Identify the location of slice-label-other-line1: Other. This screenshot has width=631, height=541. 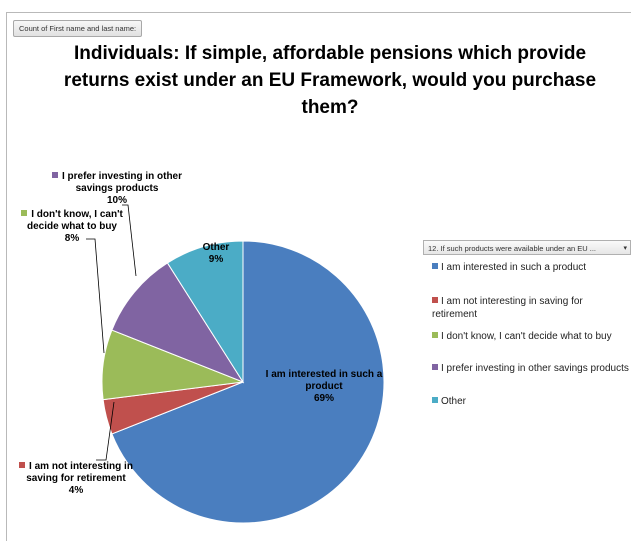
(216, 247).